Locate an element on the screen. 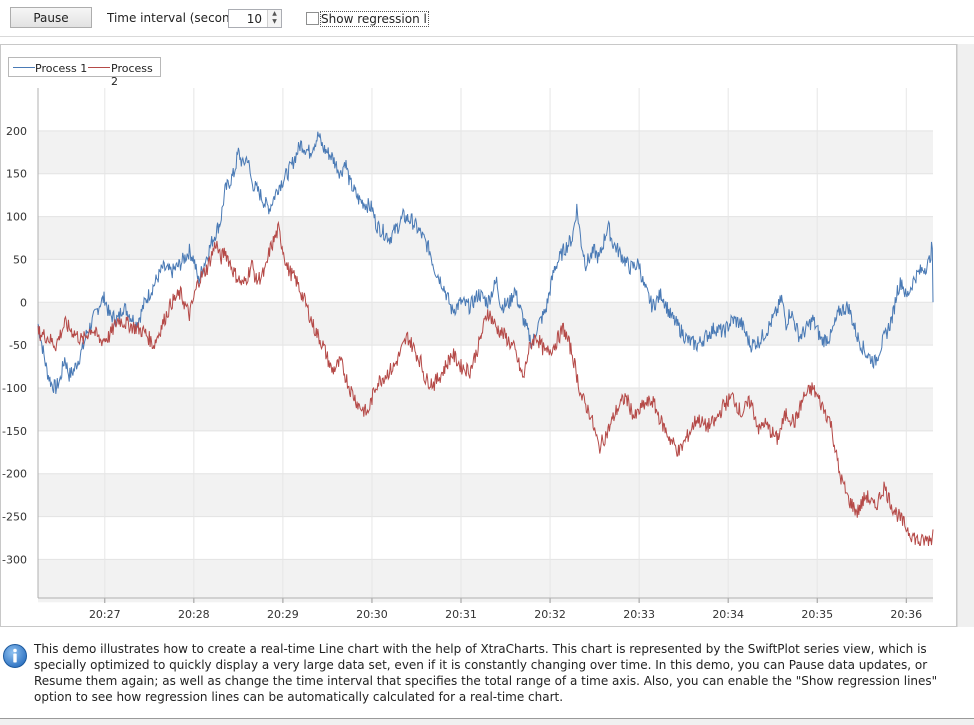 The height and width of the screenshot is (725, 974). chart-legend: Process 1 Process 2 is located at coordinates (84, 72).